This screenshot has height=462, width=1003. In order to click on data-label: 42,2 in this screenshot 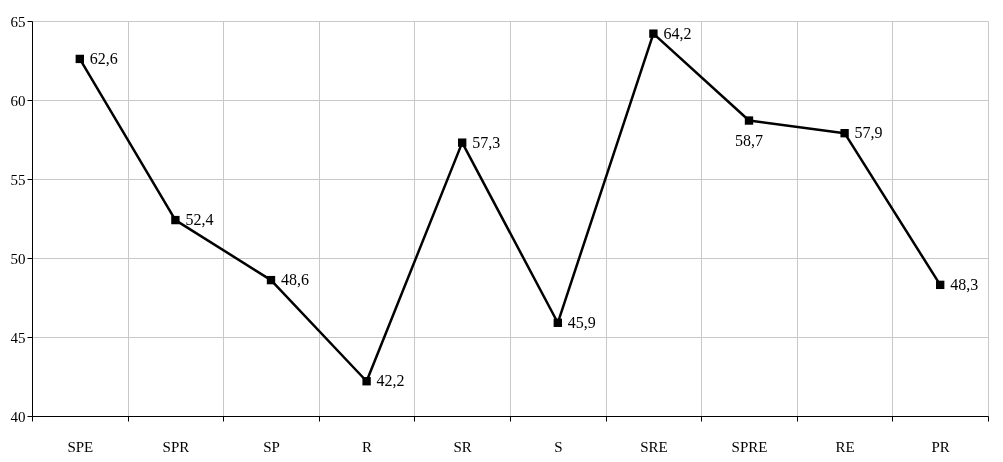, I will do `click(390, 381)`.